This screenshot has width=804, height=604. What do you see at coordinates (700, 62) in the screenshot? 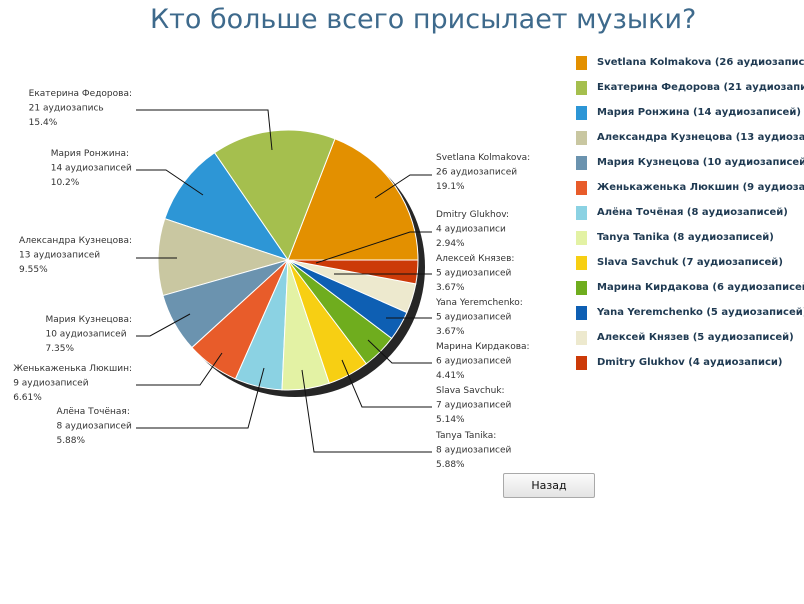
I see `legend-label: Svetlana Kolmakova (26 аудиозаписей)` at bounding box center [700, 62].